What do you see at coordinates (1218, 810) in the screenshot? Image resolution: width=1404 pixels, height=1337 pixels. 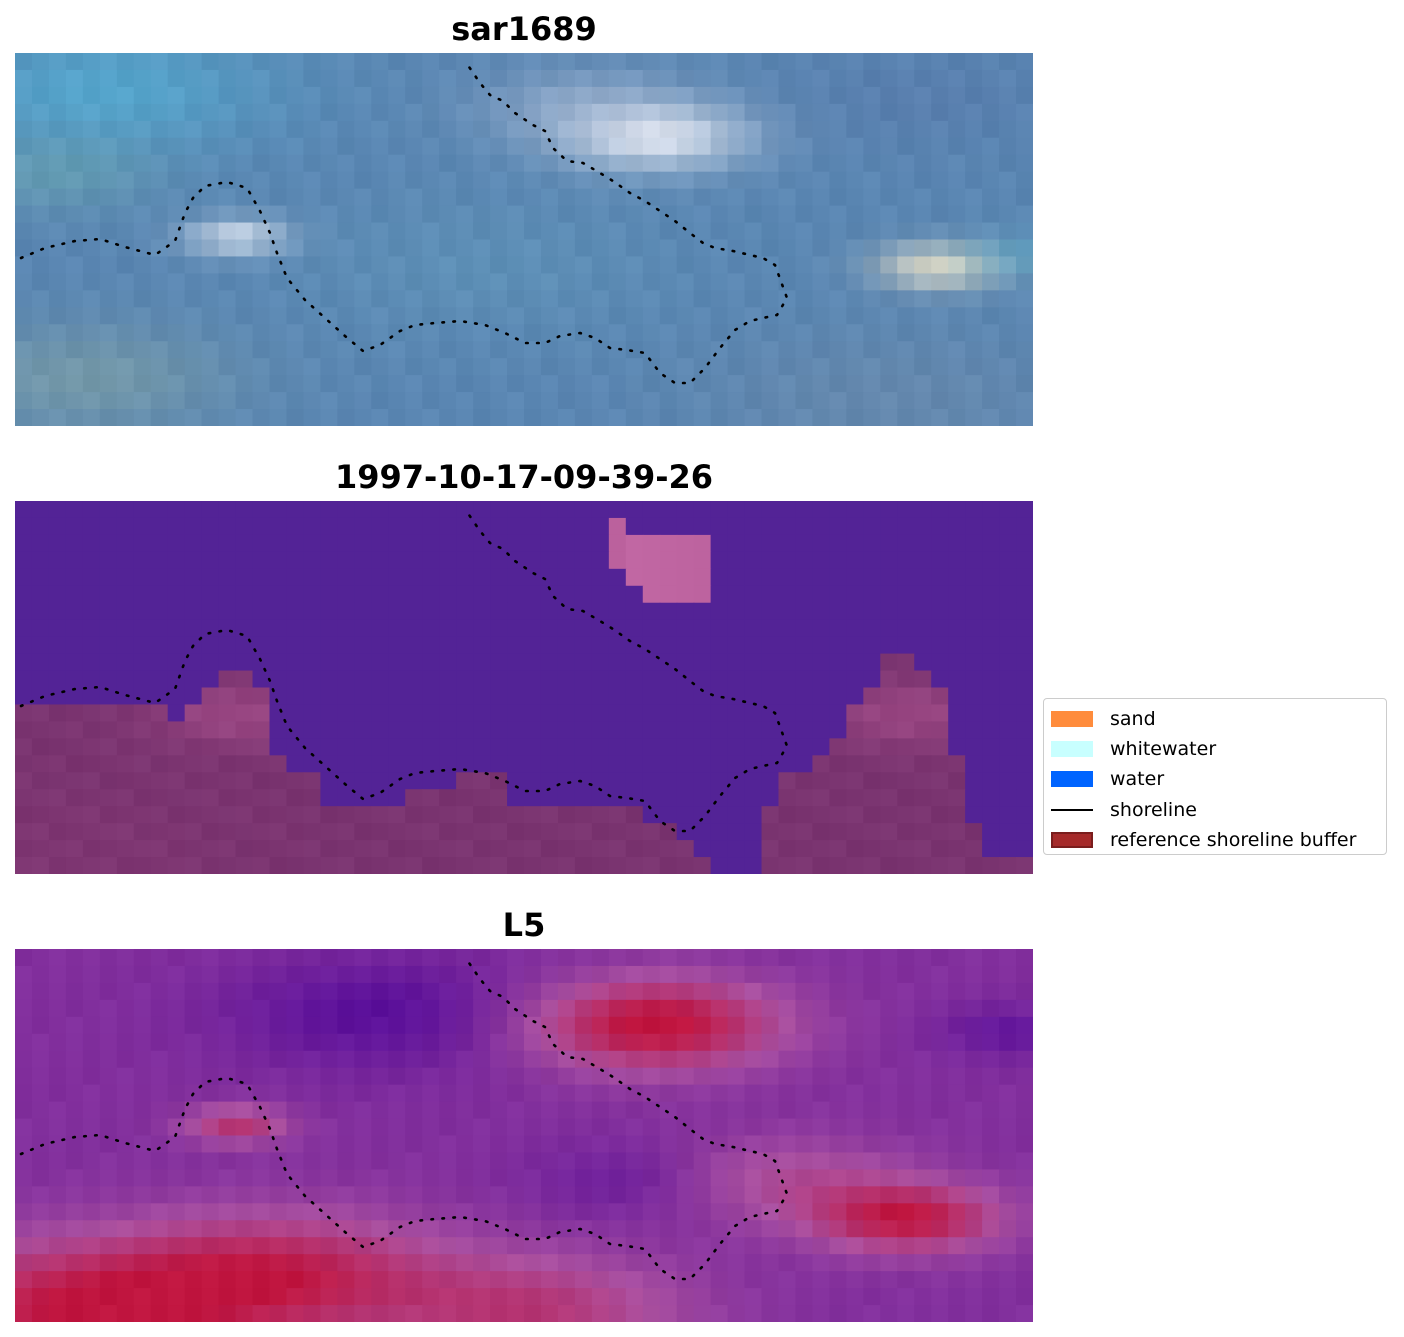 I see `legend-item-shoreline: shoreline` at bounding box center [1218, 810].